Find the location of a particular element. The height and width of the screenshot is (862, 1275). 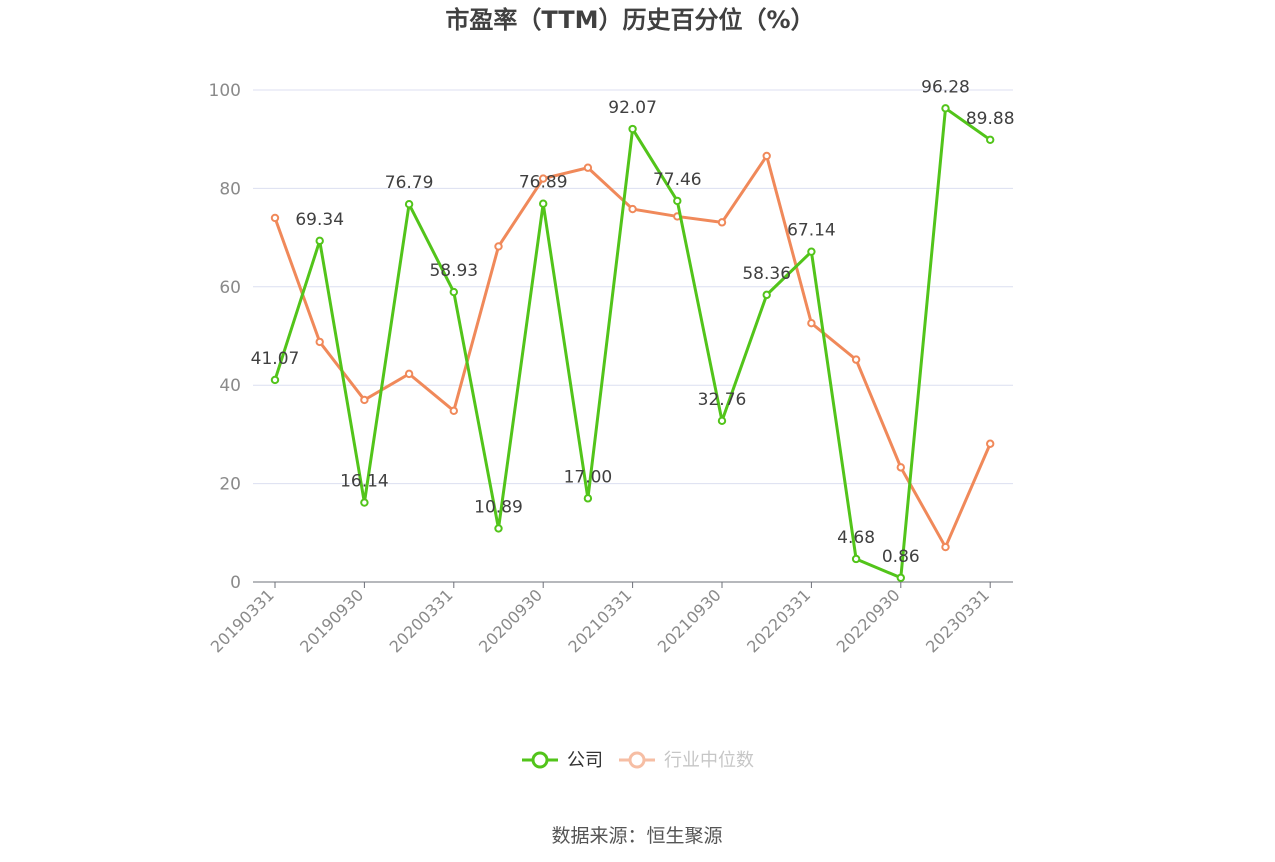

data-label: 96.28 is located at coordinates (945, 87).